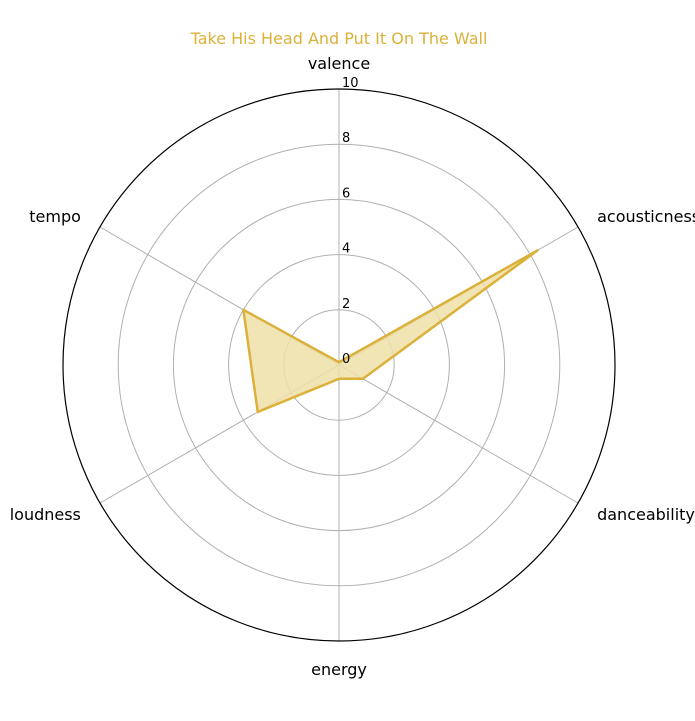  Describe the element at coordinates (339, 63) in the screenshot. I see `axis-label-valence: valence` at that location.